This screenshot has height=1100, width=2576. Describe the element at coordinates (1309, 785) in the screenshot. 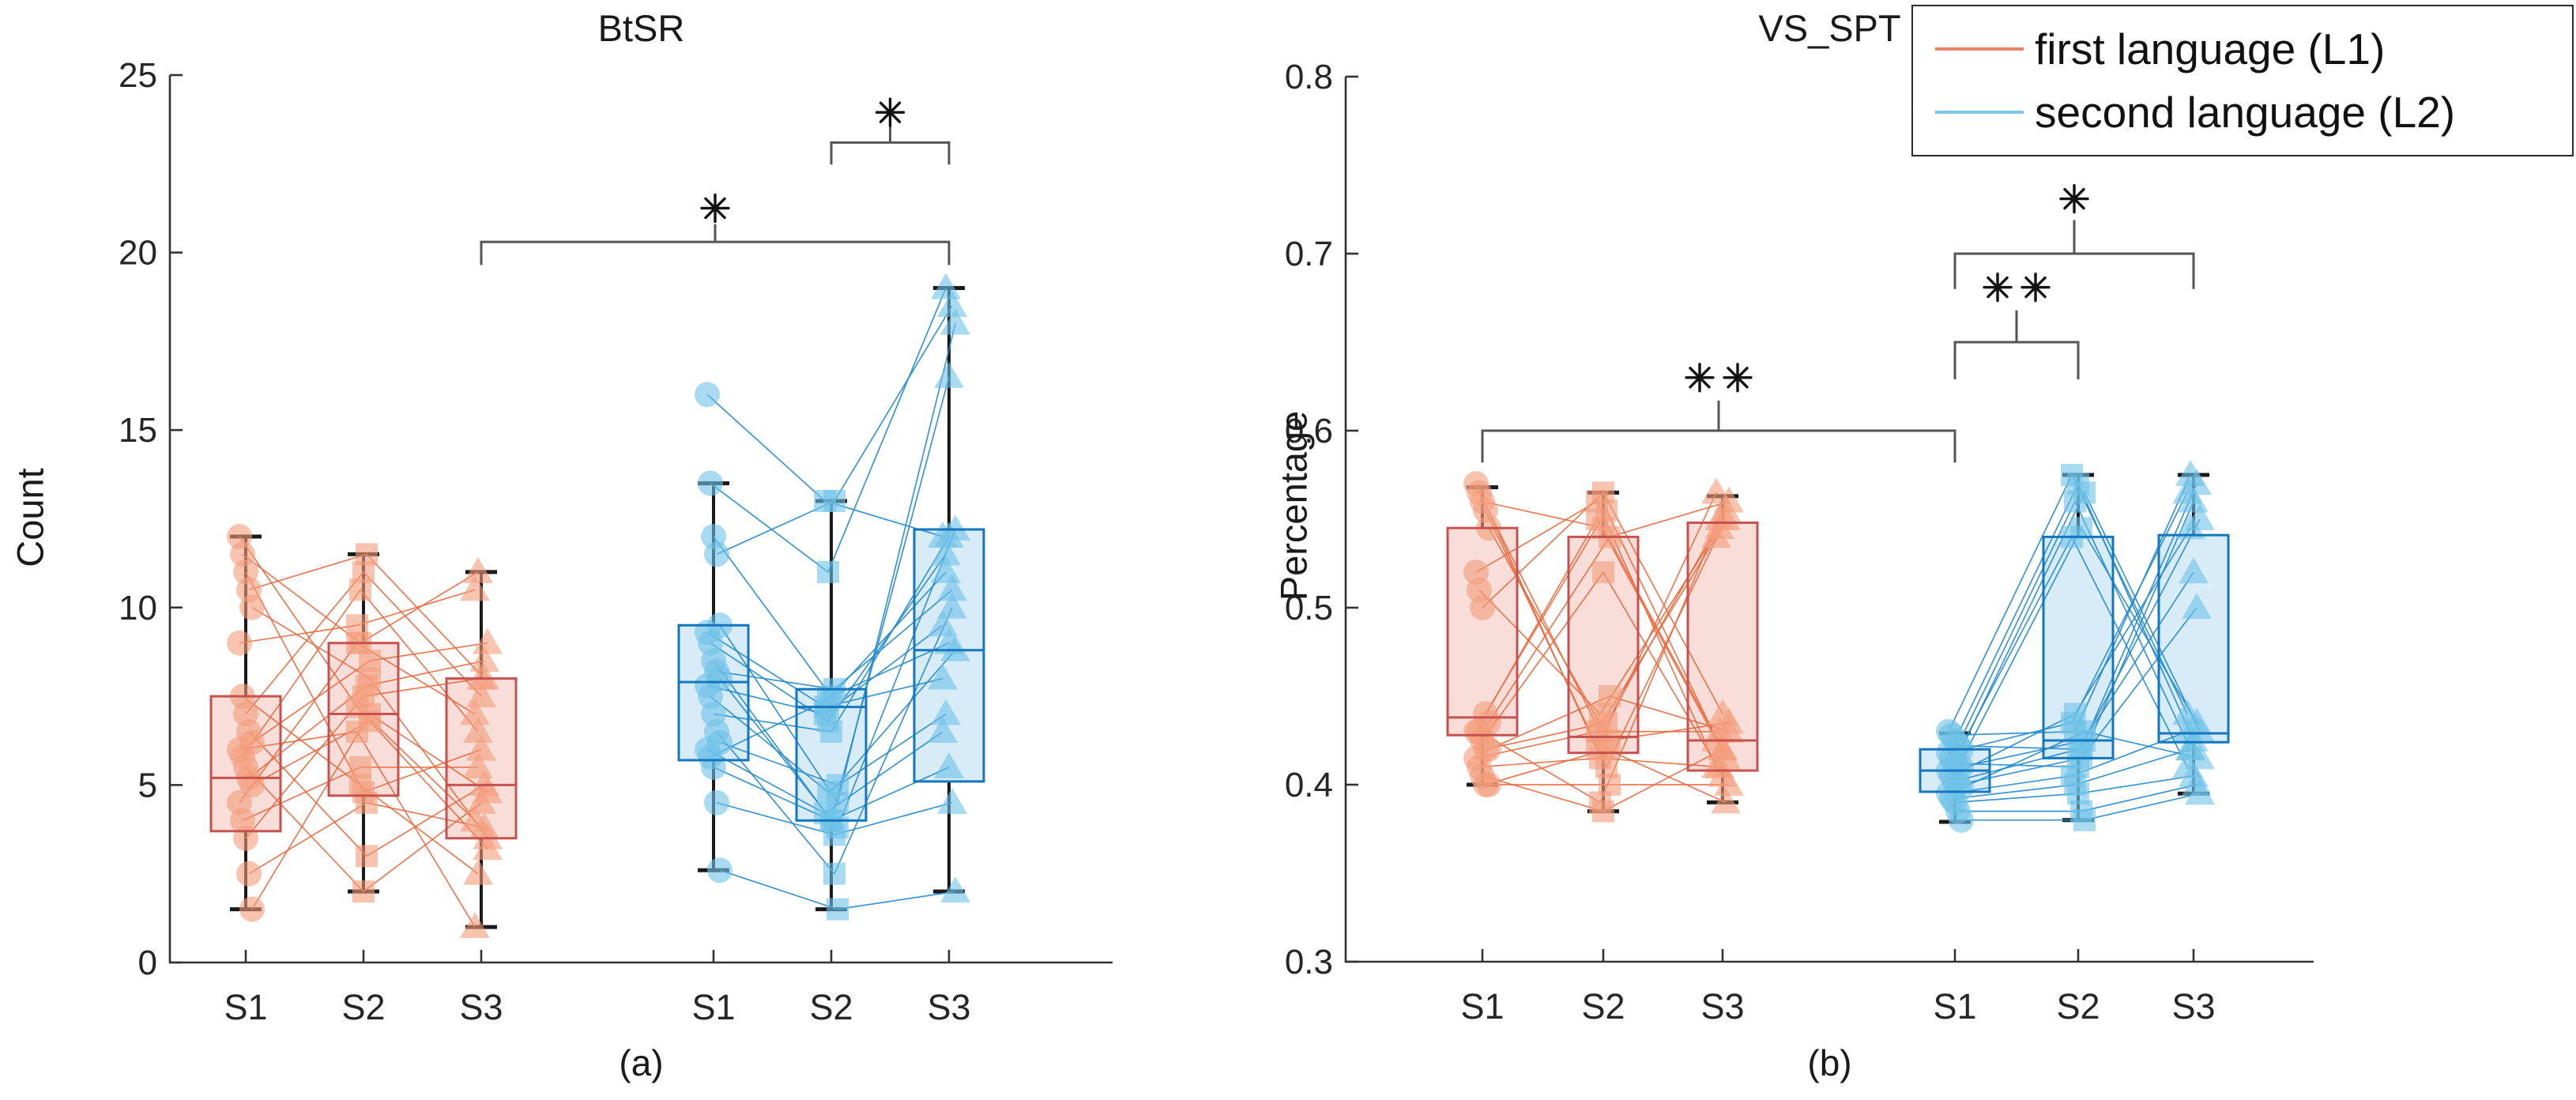

I see `y-tick-label: 0.4` at that location.